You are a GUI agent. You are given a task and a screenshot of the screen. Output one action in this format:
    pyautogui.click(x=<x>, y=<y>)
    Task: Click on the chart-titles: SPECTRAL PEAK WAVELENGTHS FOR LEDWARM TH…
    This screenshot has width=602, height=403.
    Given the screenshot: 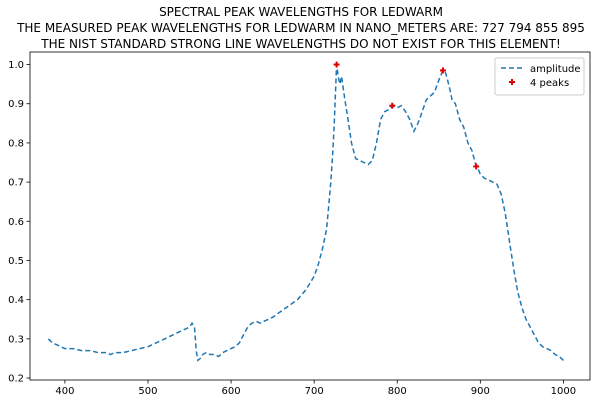 What is the action you would take?
    pyautogui.click(x=301, y=28)
    